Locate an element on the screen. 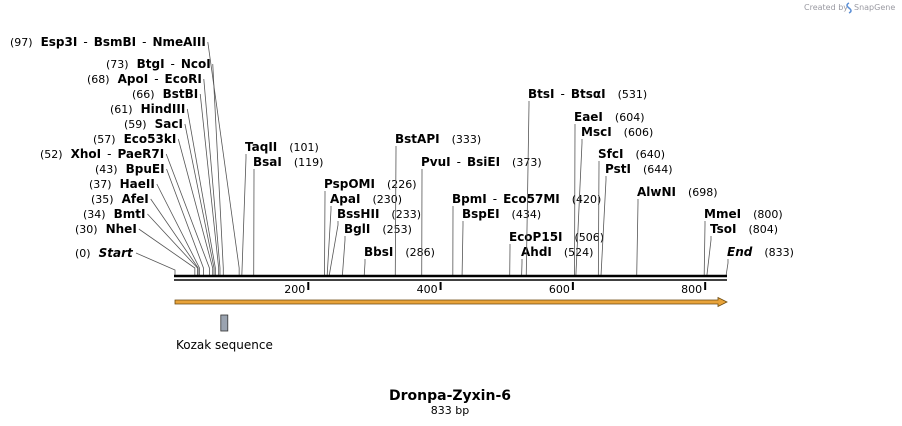 The image size is (902, 426). orf-arrow is located at coordinates (451, 302).